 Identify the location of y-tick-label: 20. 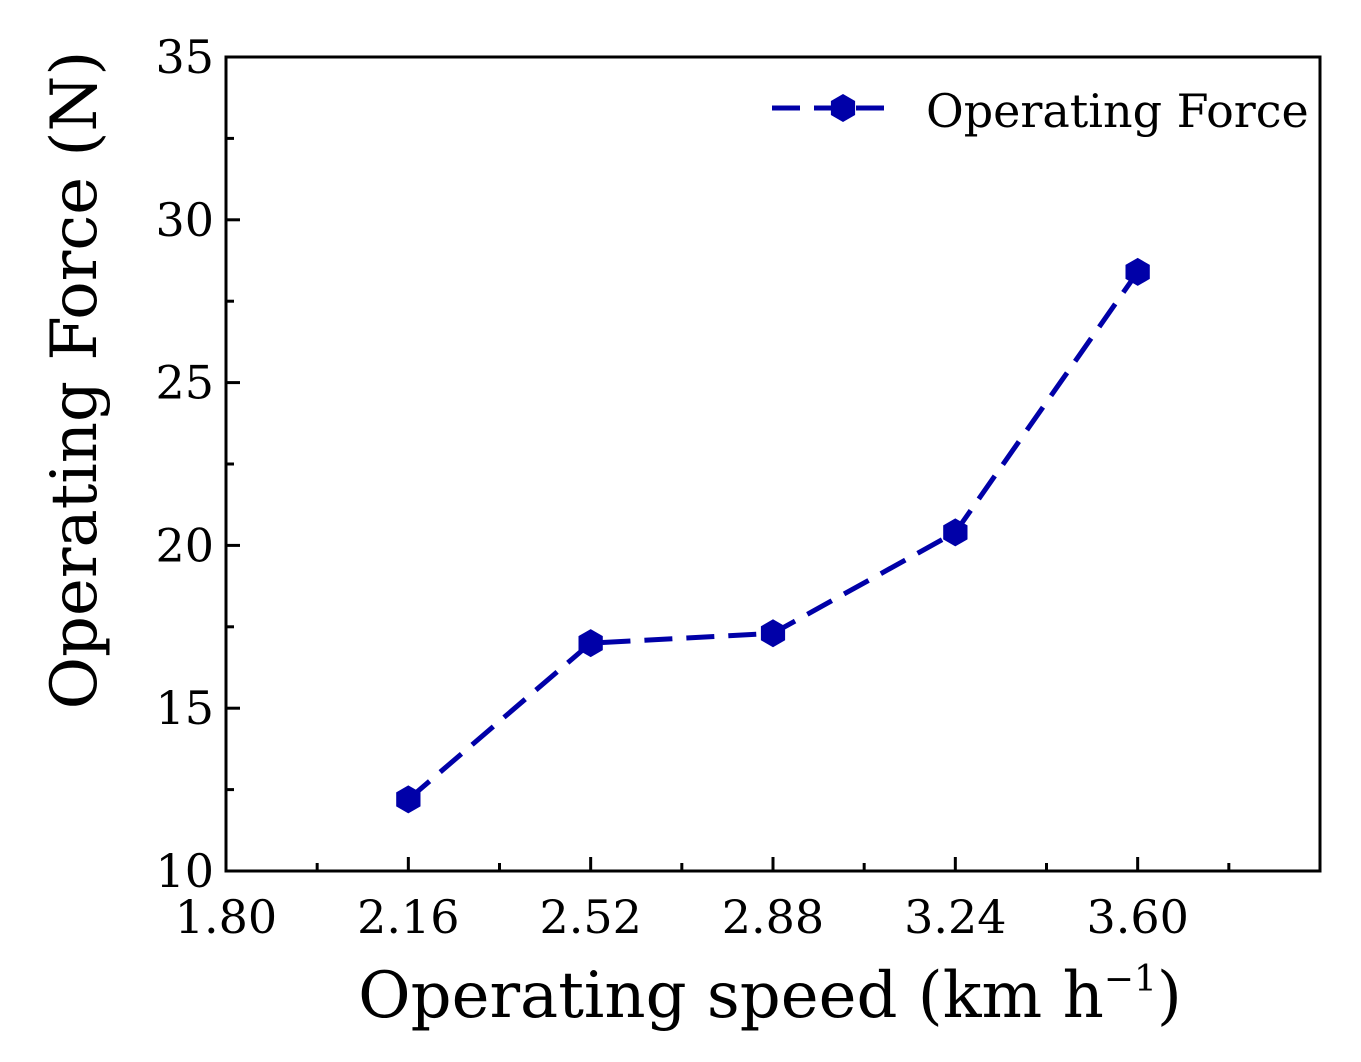
(184, 545).